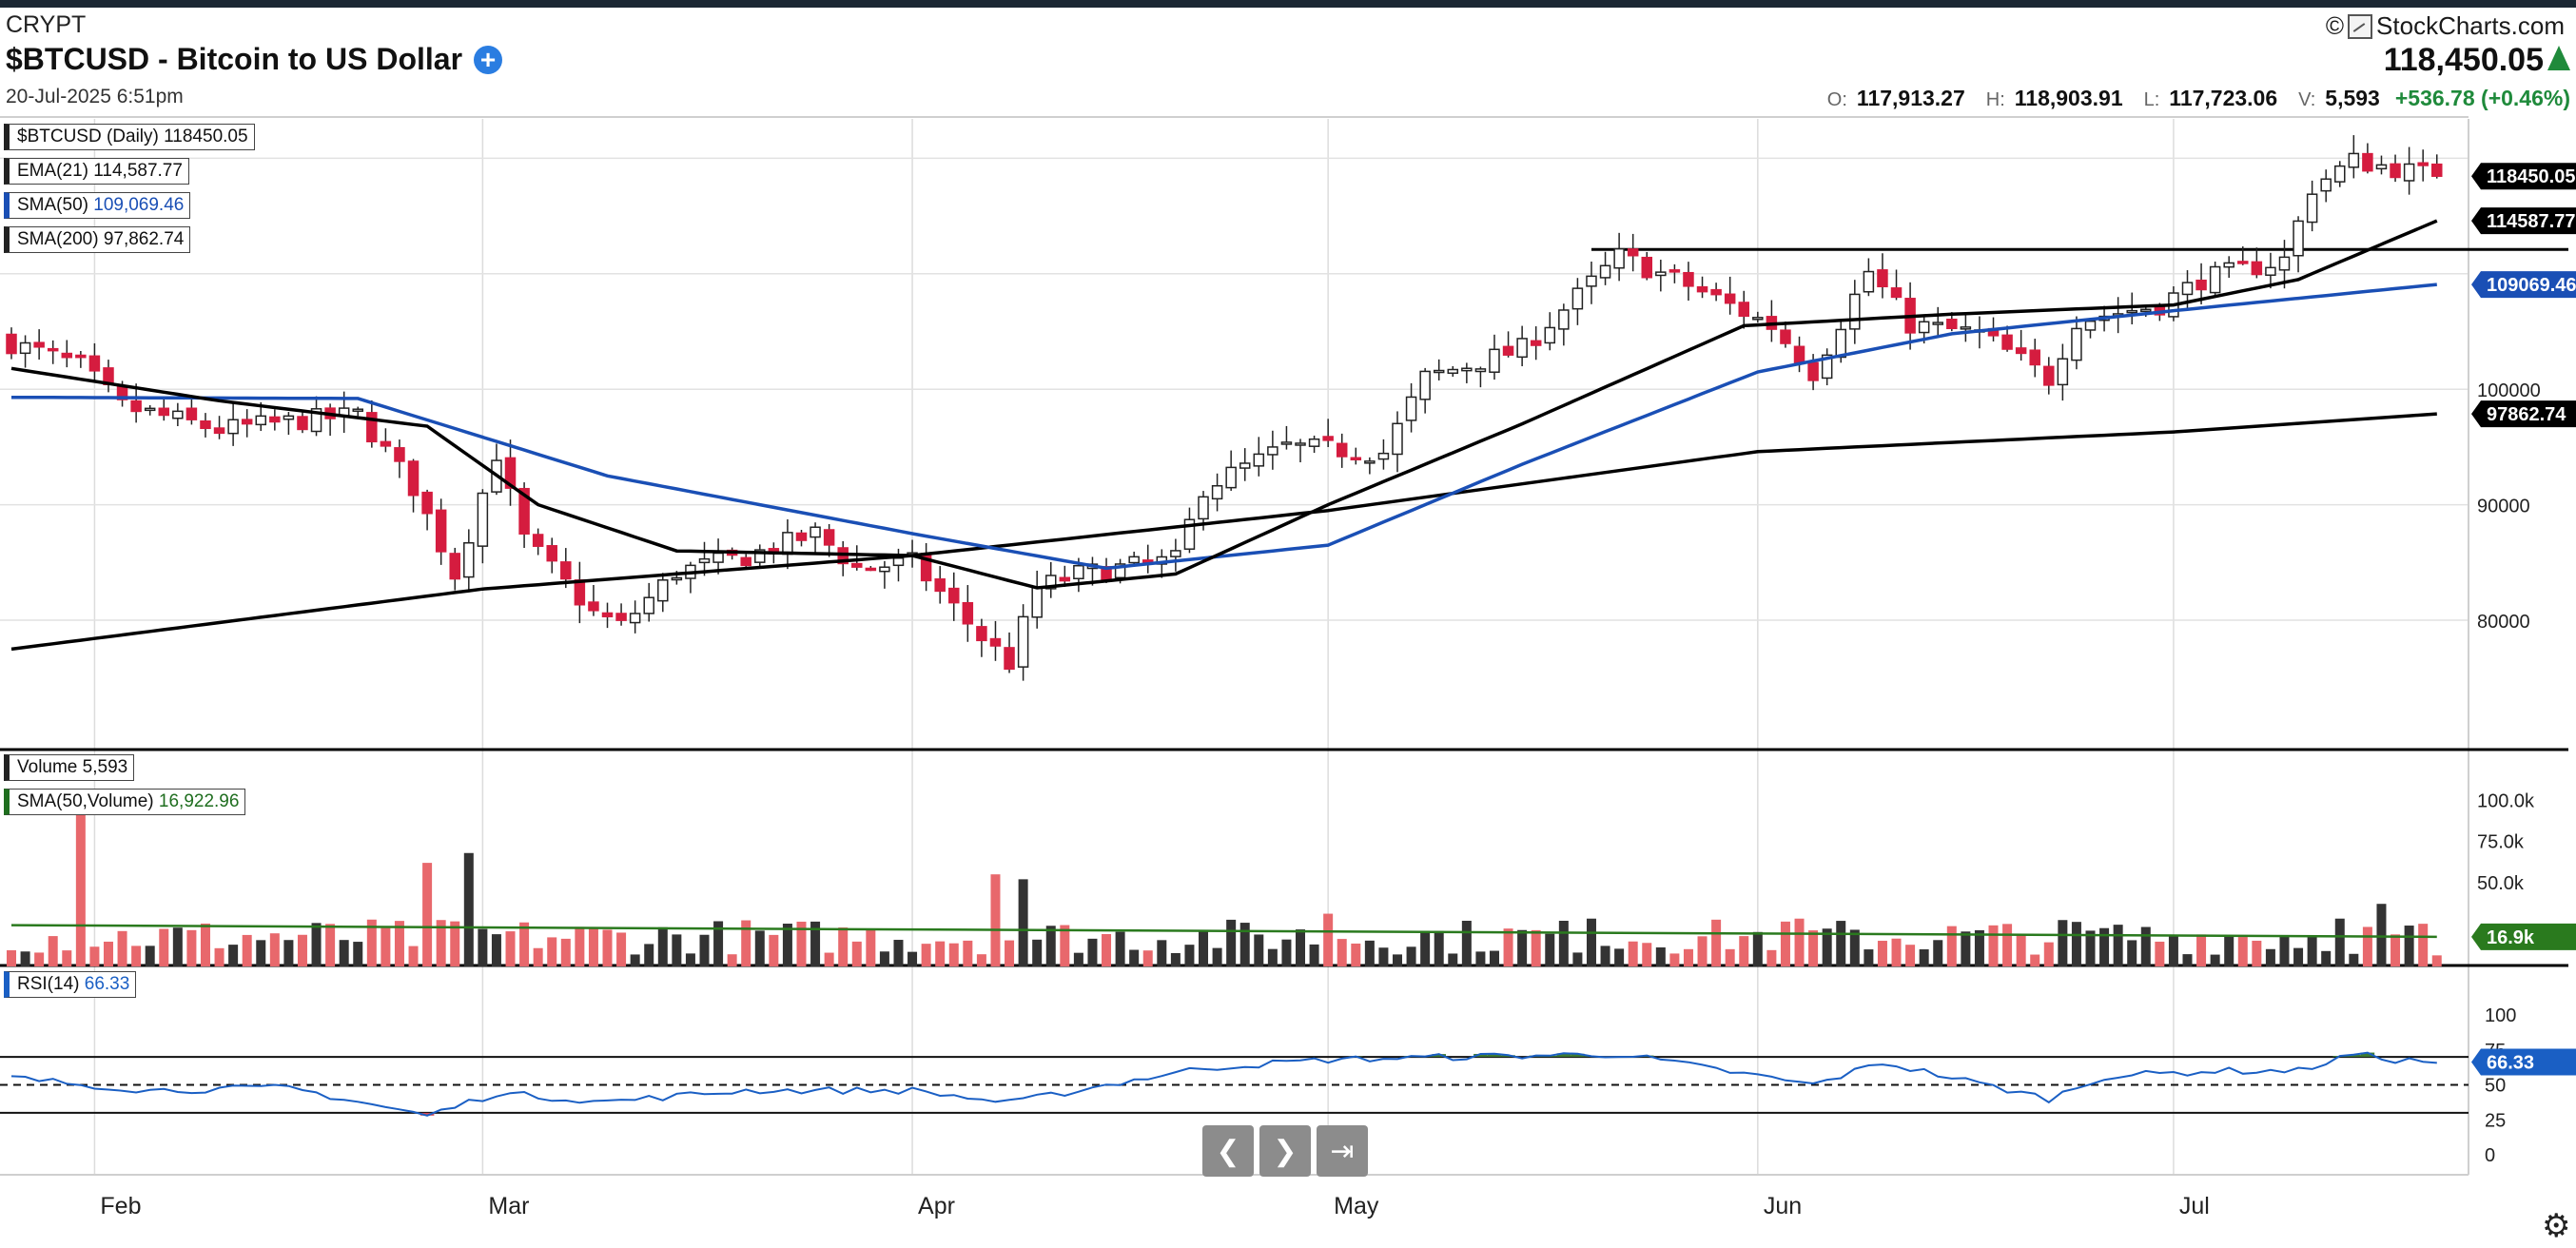 The height and width of the screenshot is (1248, 2576). Describe the element at coordinates (121, 1206) in the screenshot. I see `x-tick-label: Feb` at that location.